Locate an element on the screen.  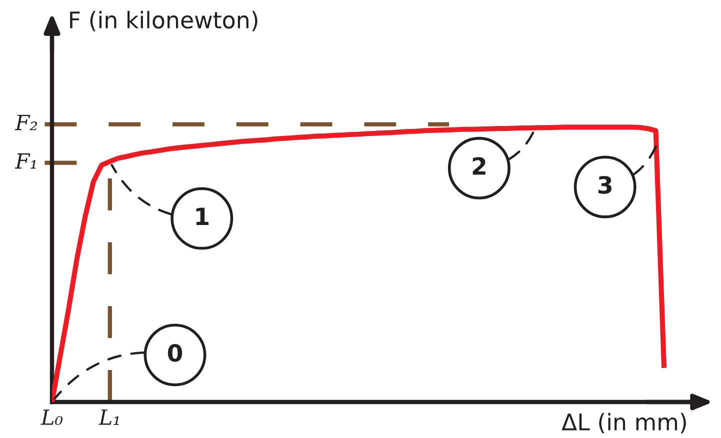
annotation: 2 is located at coordinates (479, 166).